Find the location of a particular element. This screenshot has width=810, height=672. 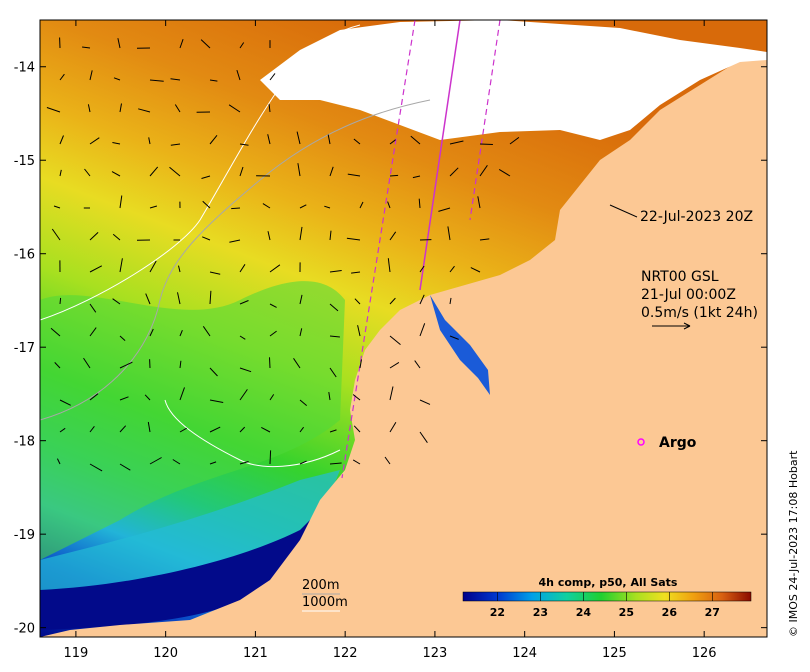

colorbar-tick-label: 24 is located at coordinates (584, 612).